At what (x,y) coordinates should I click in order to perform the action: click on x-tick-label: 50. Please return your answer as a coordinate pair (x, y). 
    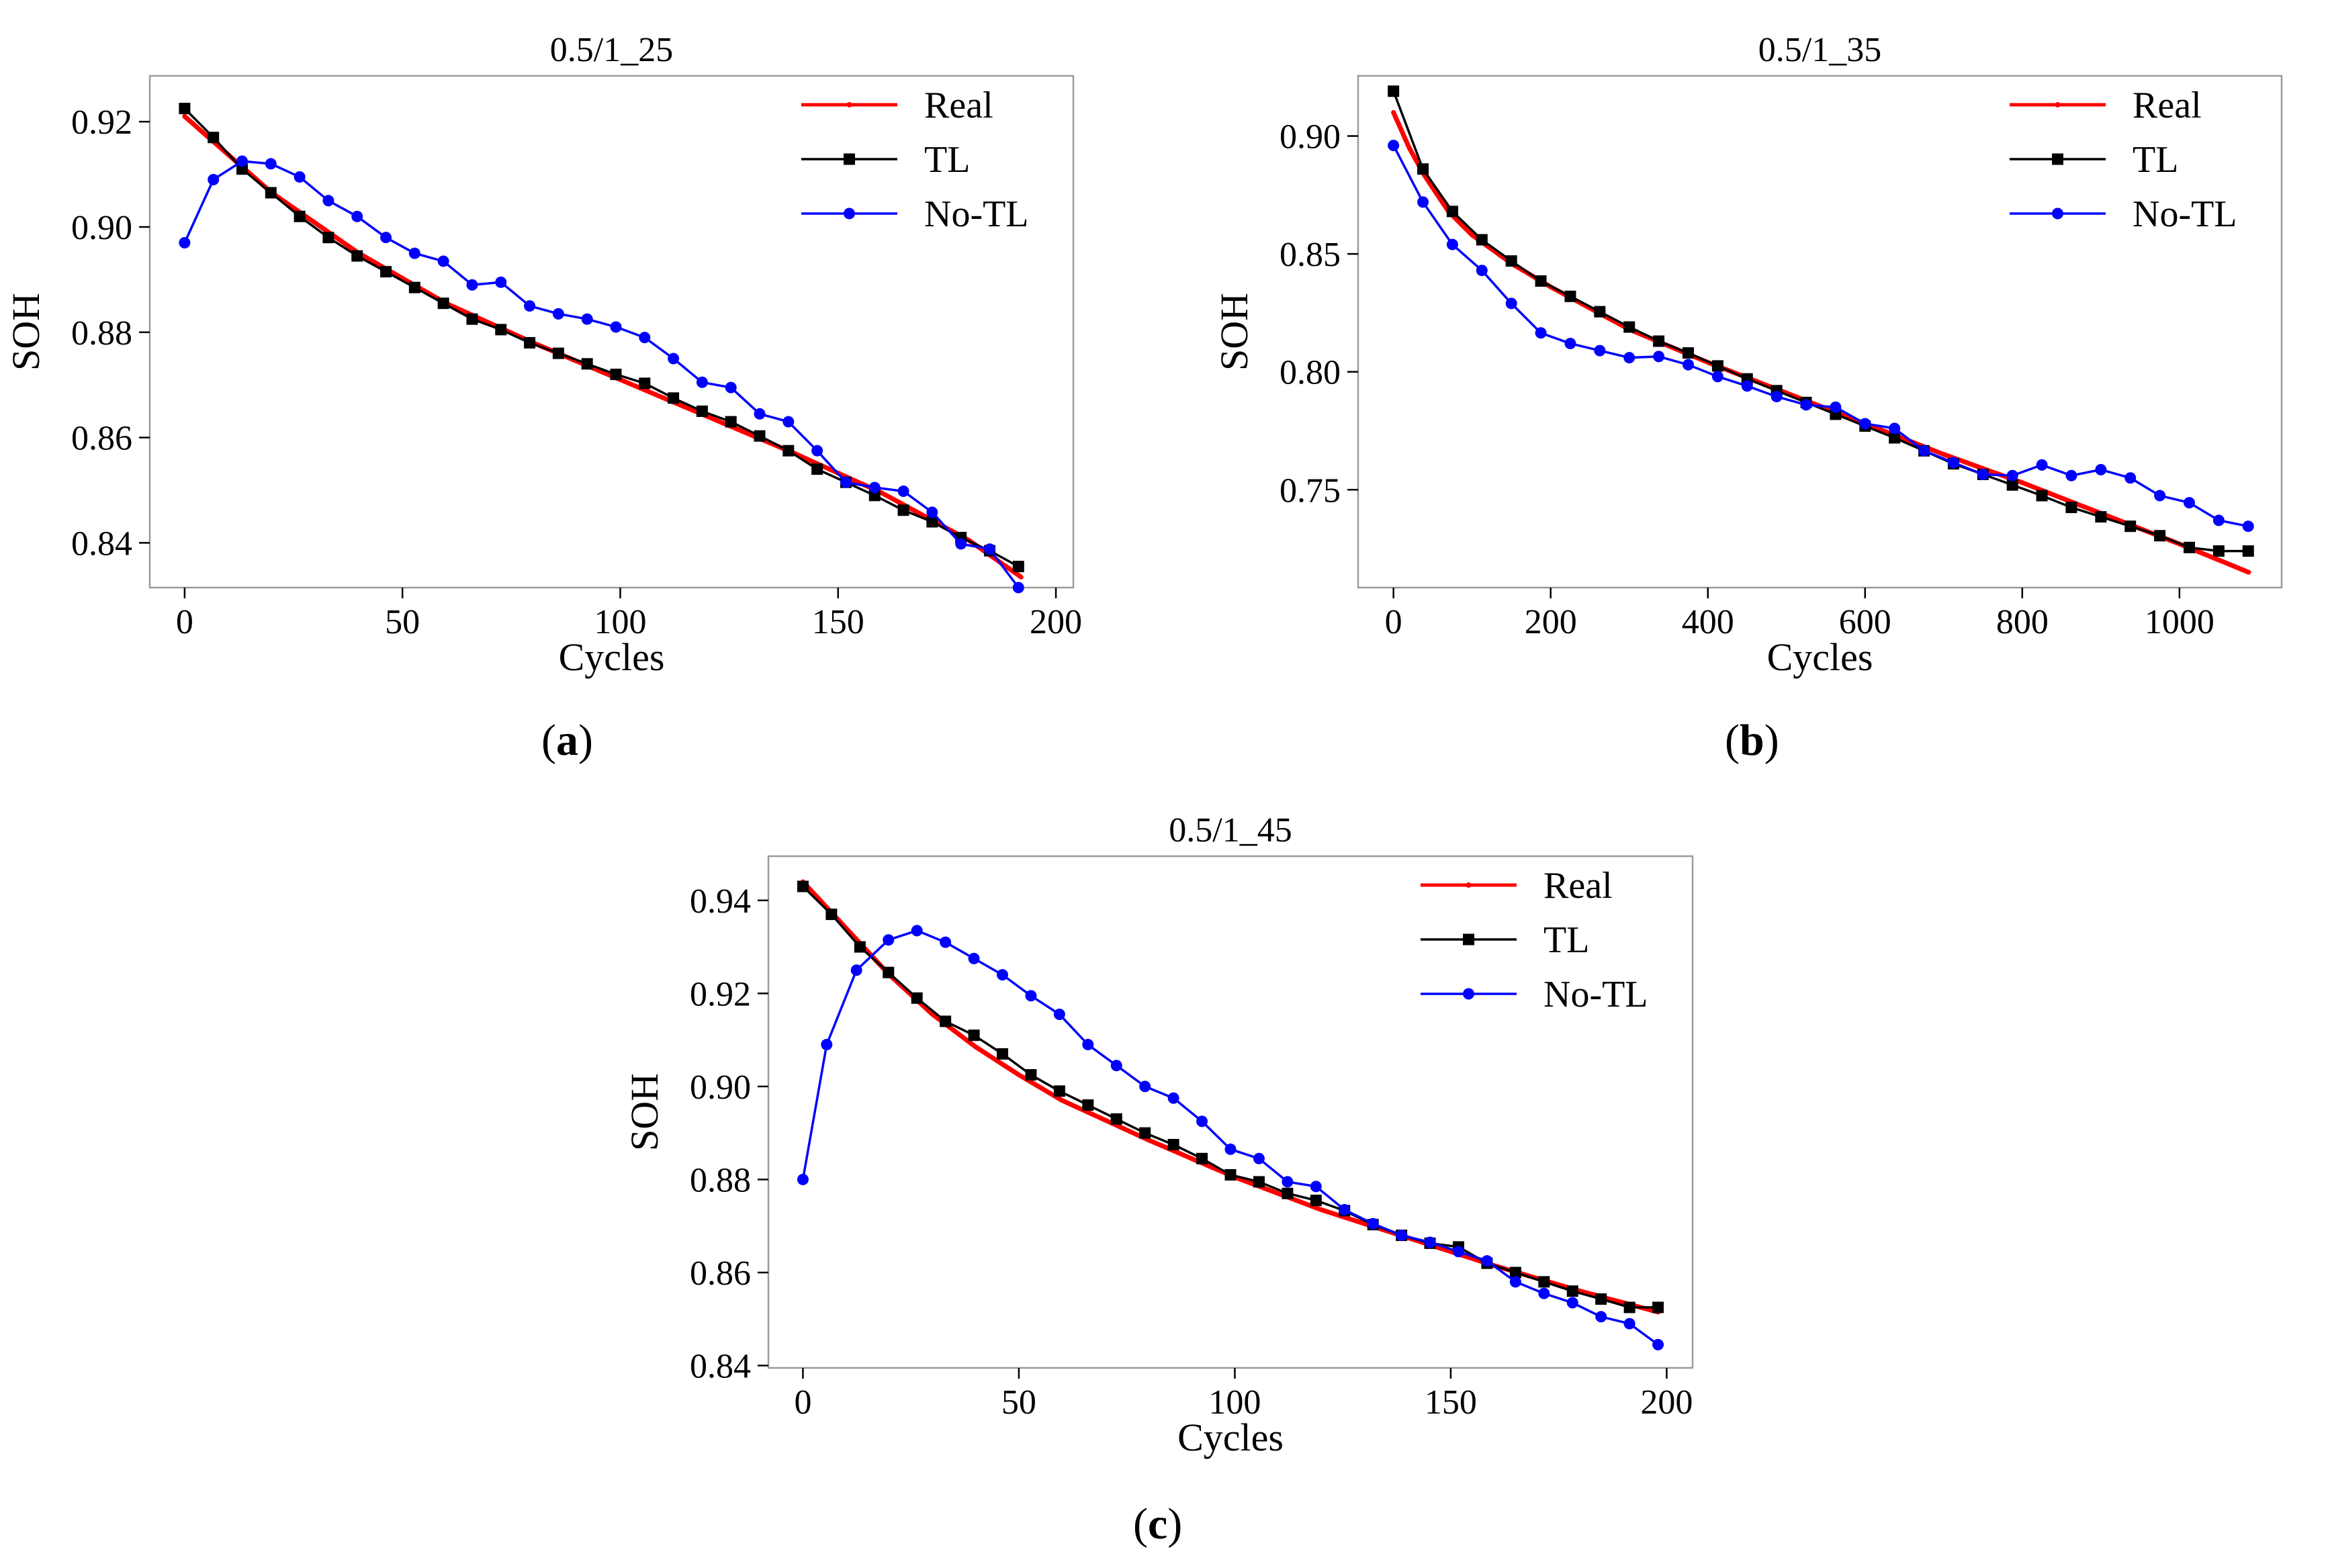
    Looking at the image, I should click on (1018, 1402).